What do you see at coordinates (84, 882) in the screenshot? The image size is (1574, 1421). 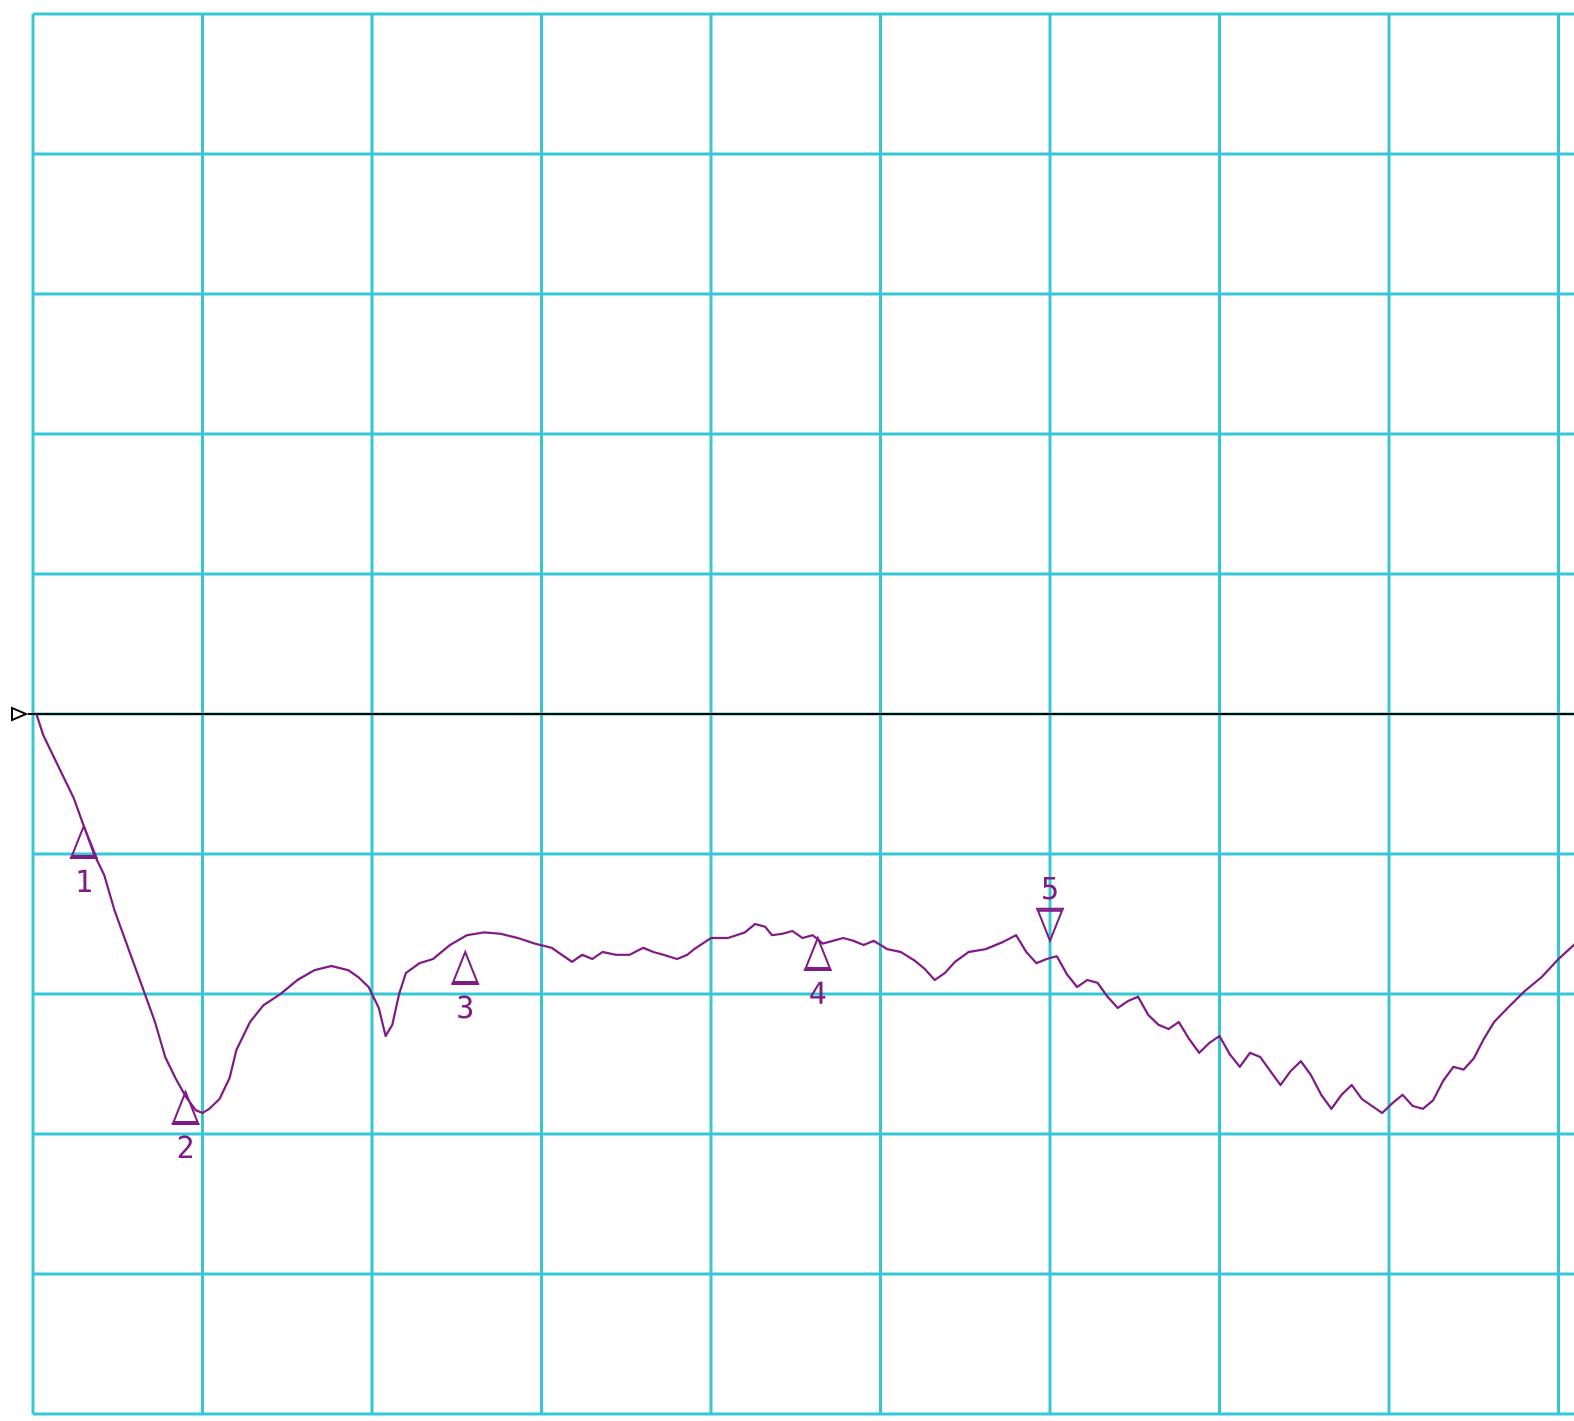 I see `marker-label: 1` at bounding box center [84, 882].